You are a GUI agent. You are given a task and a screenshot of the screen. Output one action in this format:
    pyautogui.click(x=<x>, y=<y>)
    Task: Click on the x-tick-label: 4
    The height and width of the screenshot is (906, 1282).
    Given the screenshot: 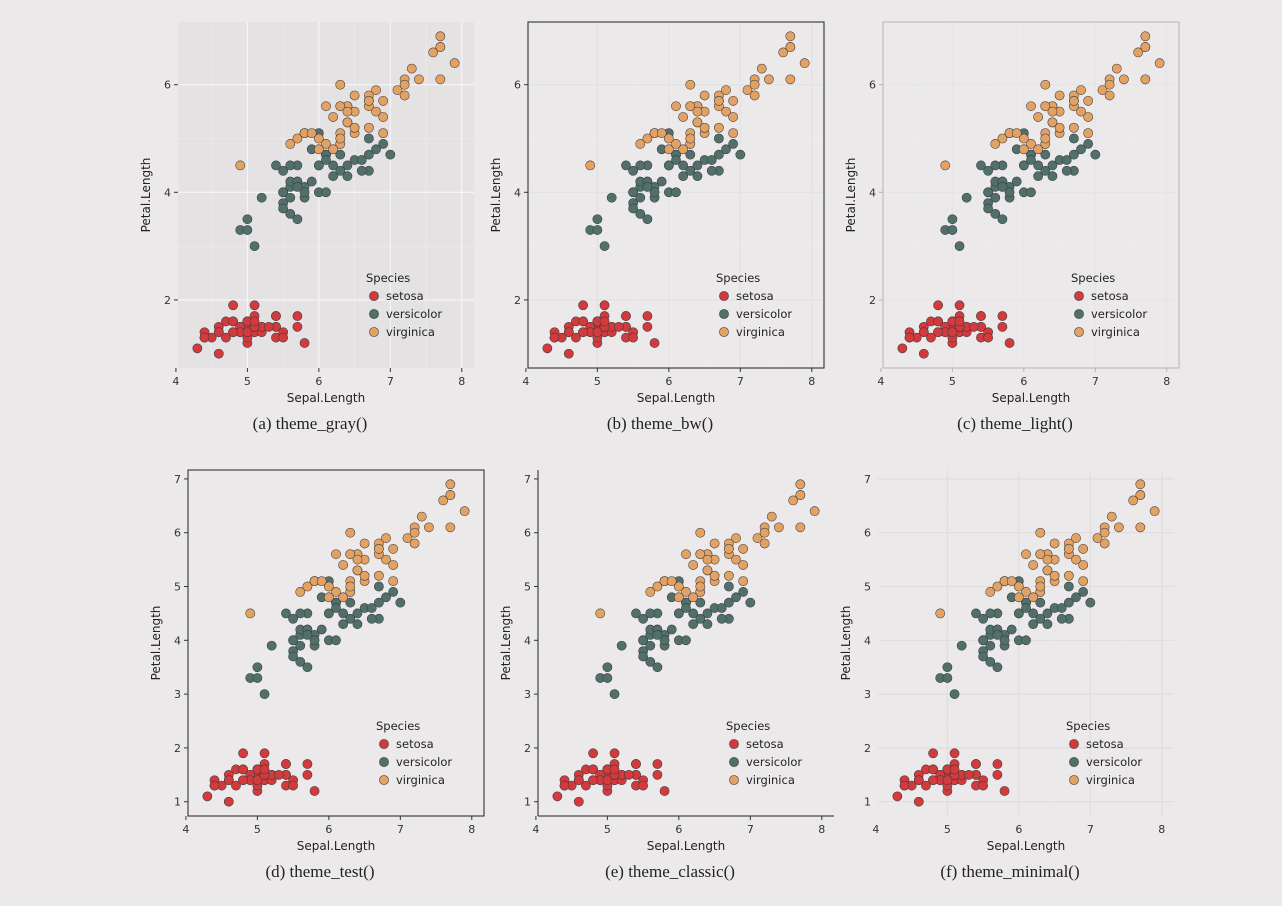 What is the action you would take?
    pyautogui.click(x=175, y=381)
    